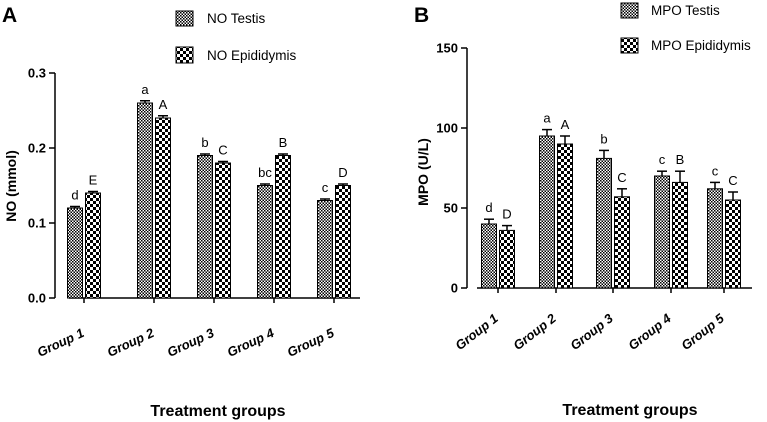 This screenshot has height=422, width=767. I want to click on legend-swatch-no-testis, so click(184, 18).